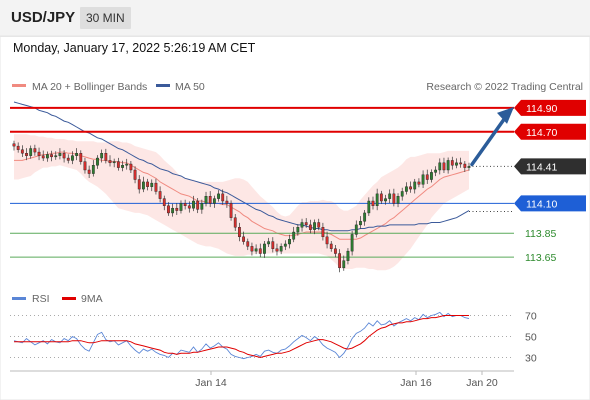 The height and width of the screenshot is (400, 590). What do you see at coordinates (105, 18) in the screenshot?
I see `timeframe-badge: 30 MIN` at bounding box center [105, 18].